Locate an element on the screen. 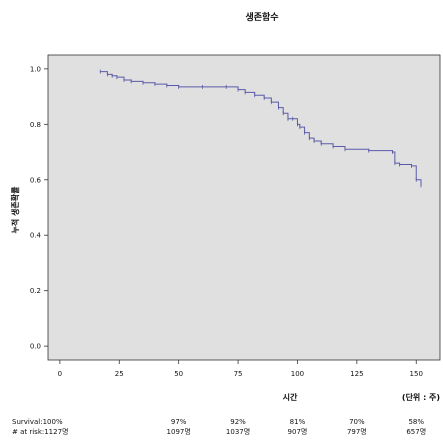  y-ticks: 0.0 0.2 0.4 0.6 0.8 1.0 is located at coordinates (39, 208).